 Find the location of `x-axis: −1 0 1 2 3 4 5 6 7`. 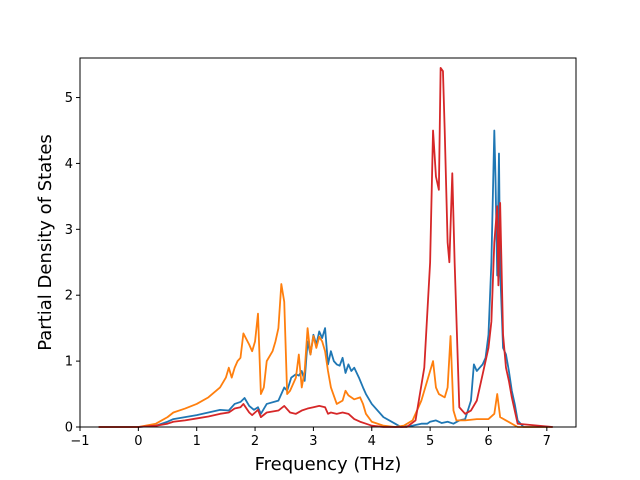

x-axis: −1 0 1 2 3 4 5 6 7 is located at coordinates (310, 438).